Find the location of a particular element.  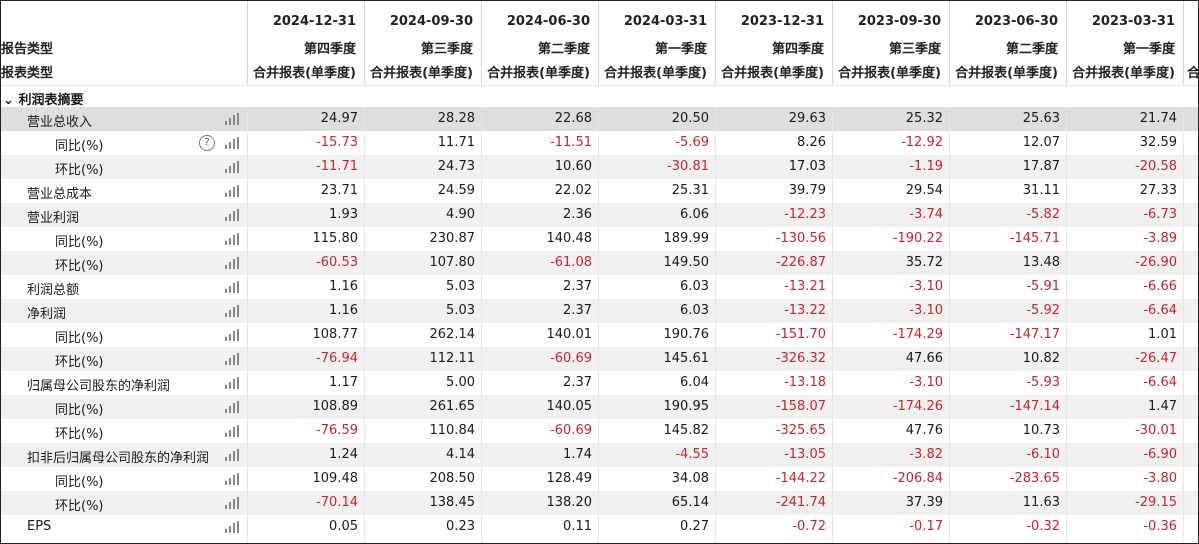

table-cell: 1.93 is located at coordinates (343, 214).